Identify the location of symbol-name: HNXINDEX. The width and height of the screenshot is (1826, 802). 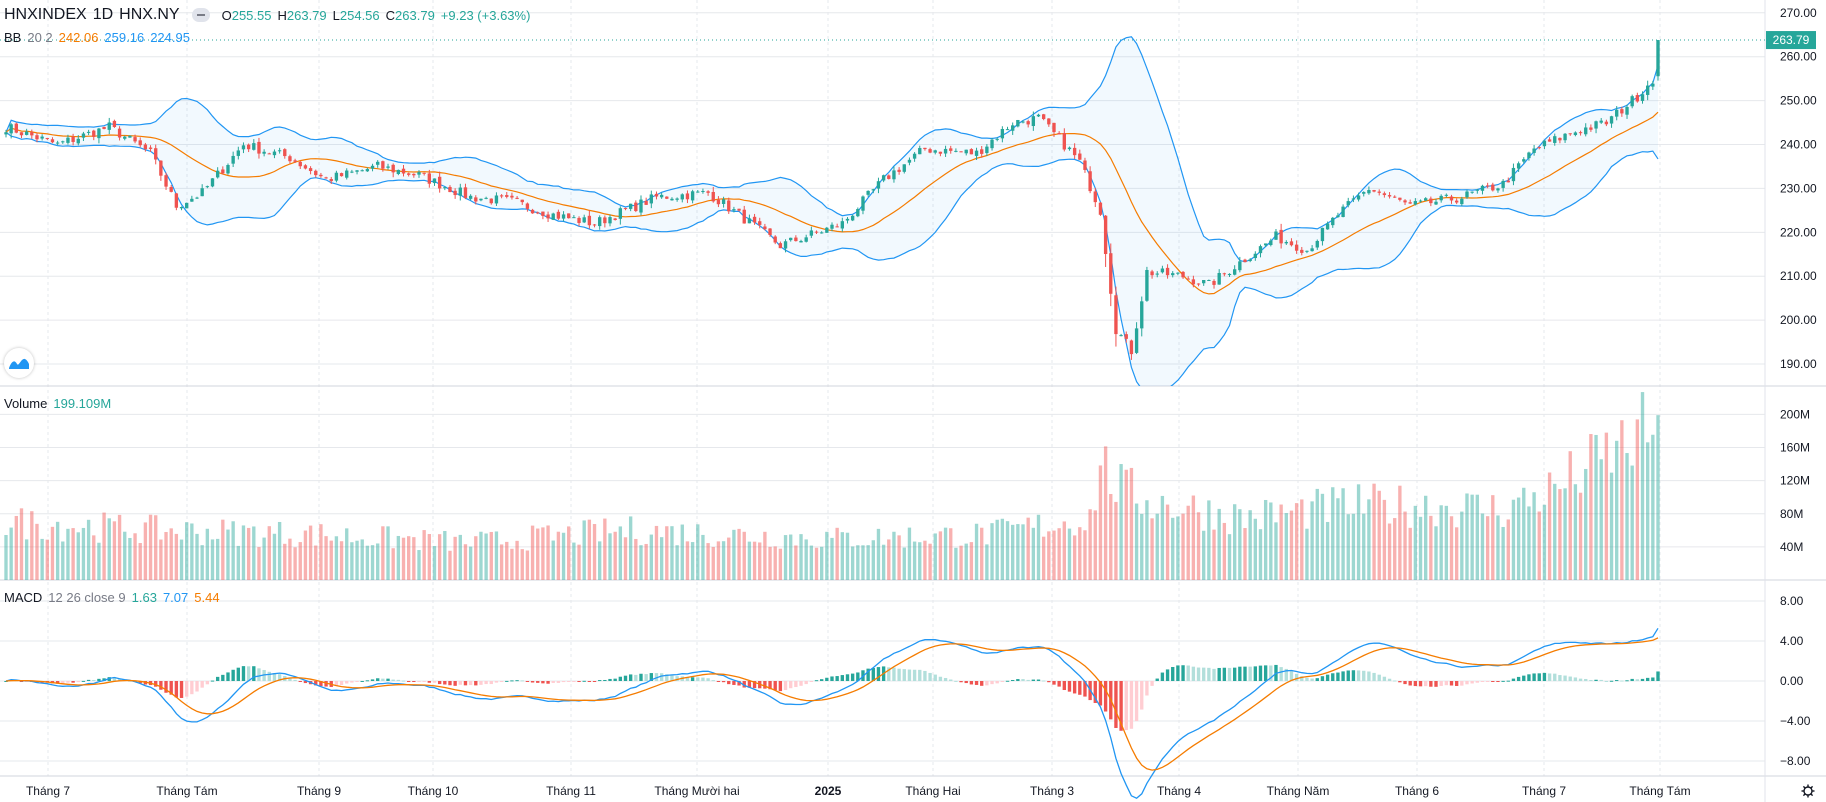
(45, 14).